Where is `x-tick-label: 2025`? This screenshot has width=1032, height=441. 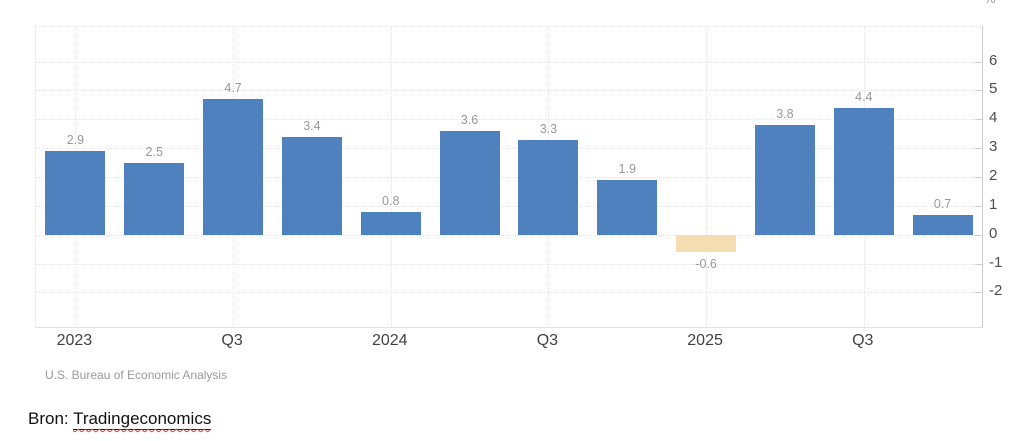 x-tick-label: 2025 is located at coordinates (705, 340).